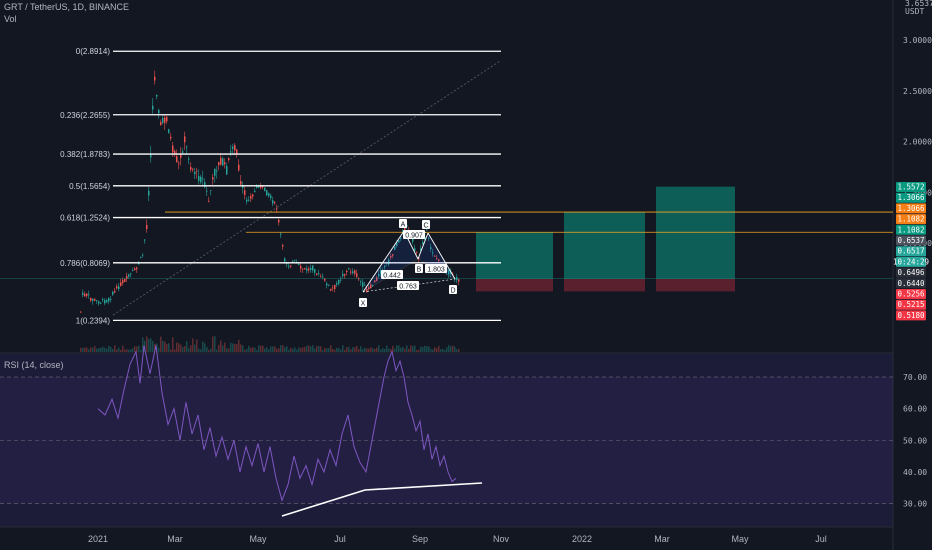 This screenshot has width=932, height=550. What do you see at coordinates (911, 208) in the screenshot?
I see `price-tag-label: 1.3066` at bounding box center [911, 208].